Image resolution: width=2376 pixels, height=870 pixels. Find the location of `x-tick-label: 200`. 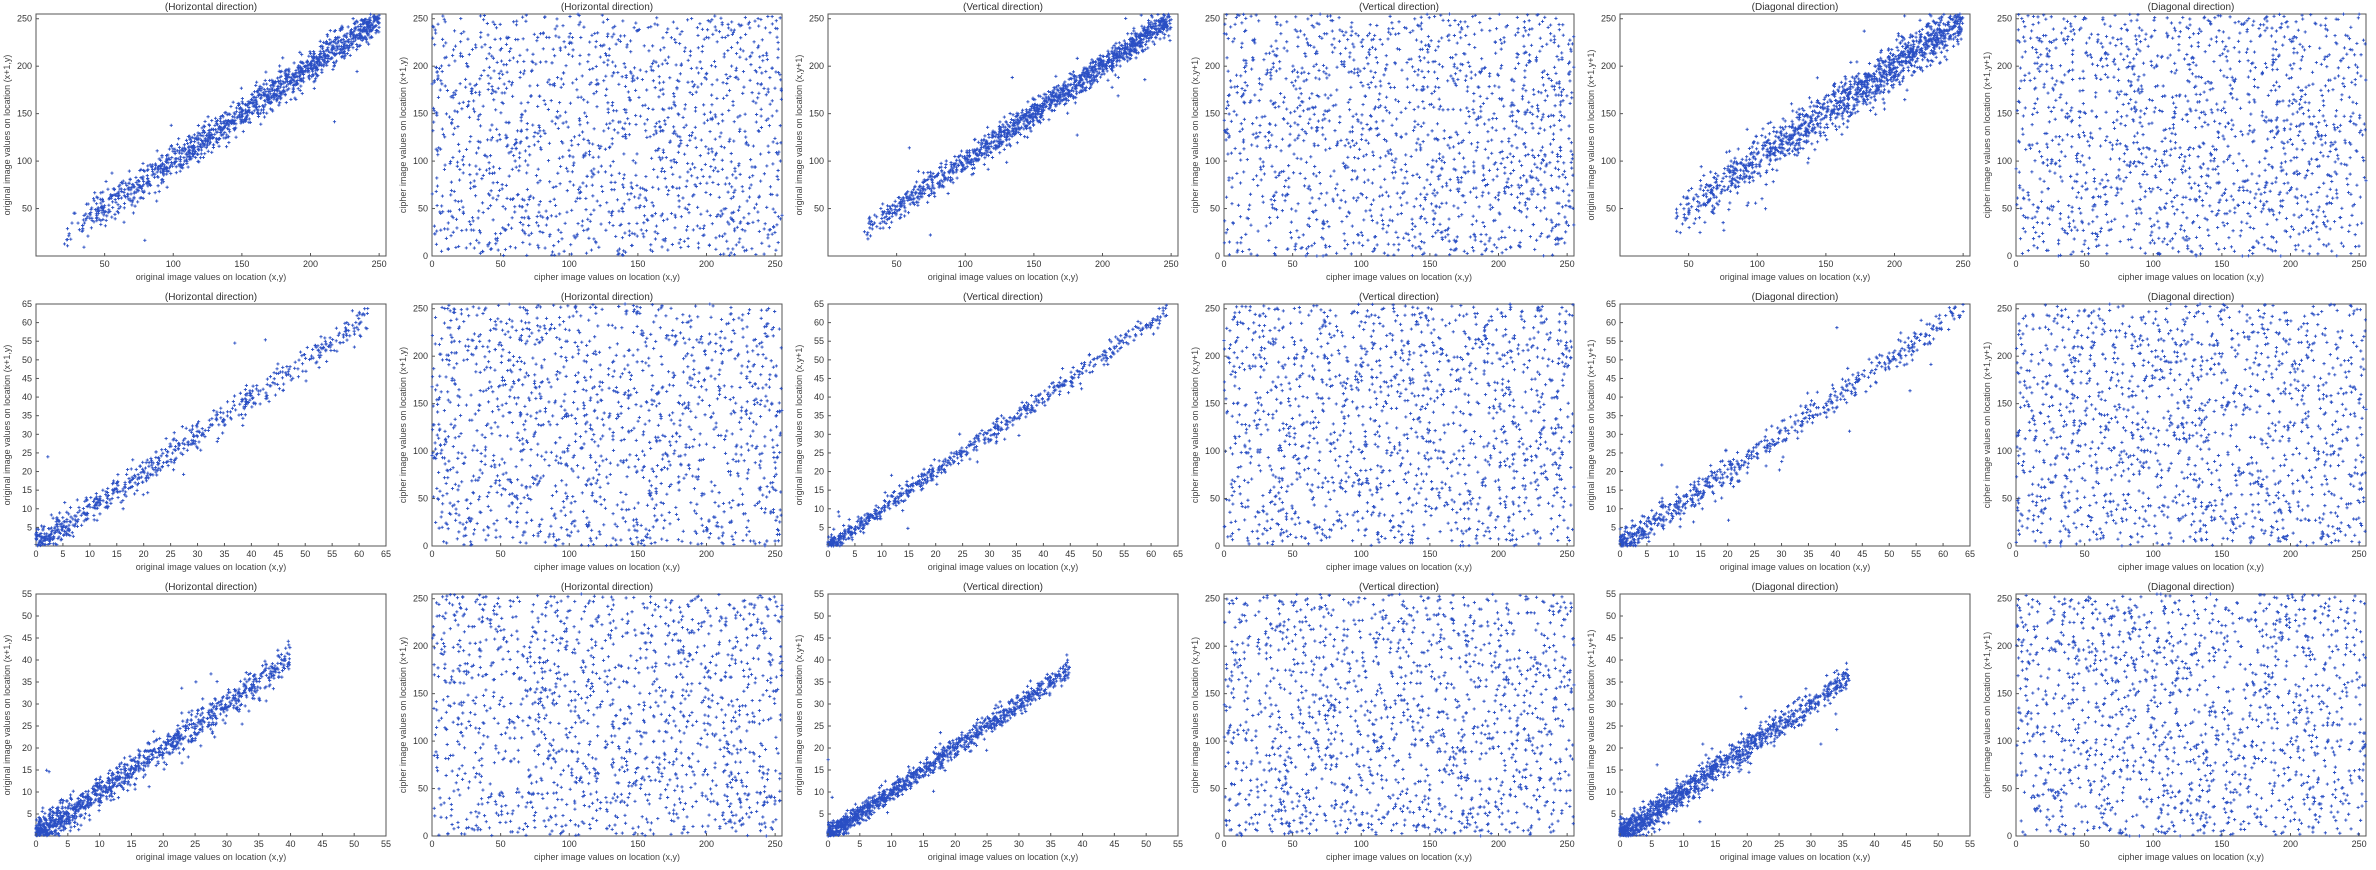

x-tick-label: 200 is located at coordinates (310, 264).